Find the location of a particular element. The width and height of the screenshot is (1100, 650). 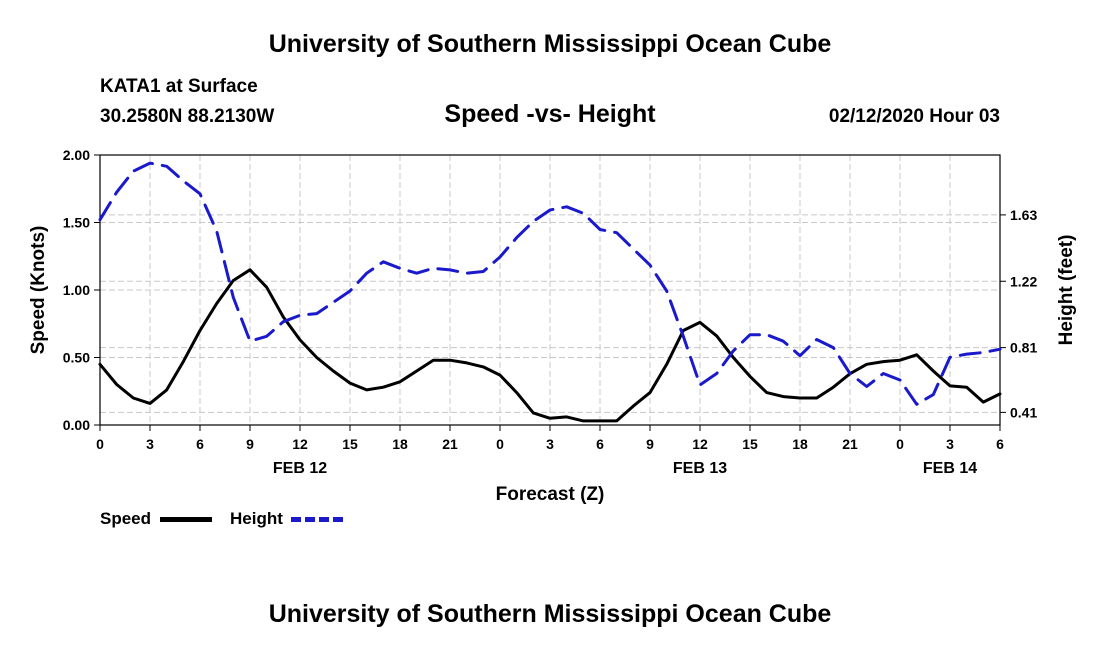

y-tick-label: 0.00 is located at coordinates (76, 425).